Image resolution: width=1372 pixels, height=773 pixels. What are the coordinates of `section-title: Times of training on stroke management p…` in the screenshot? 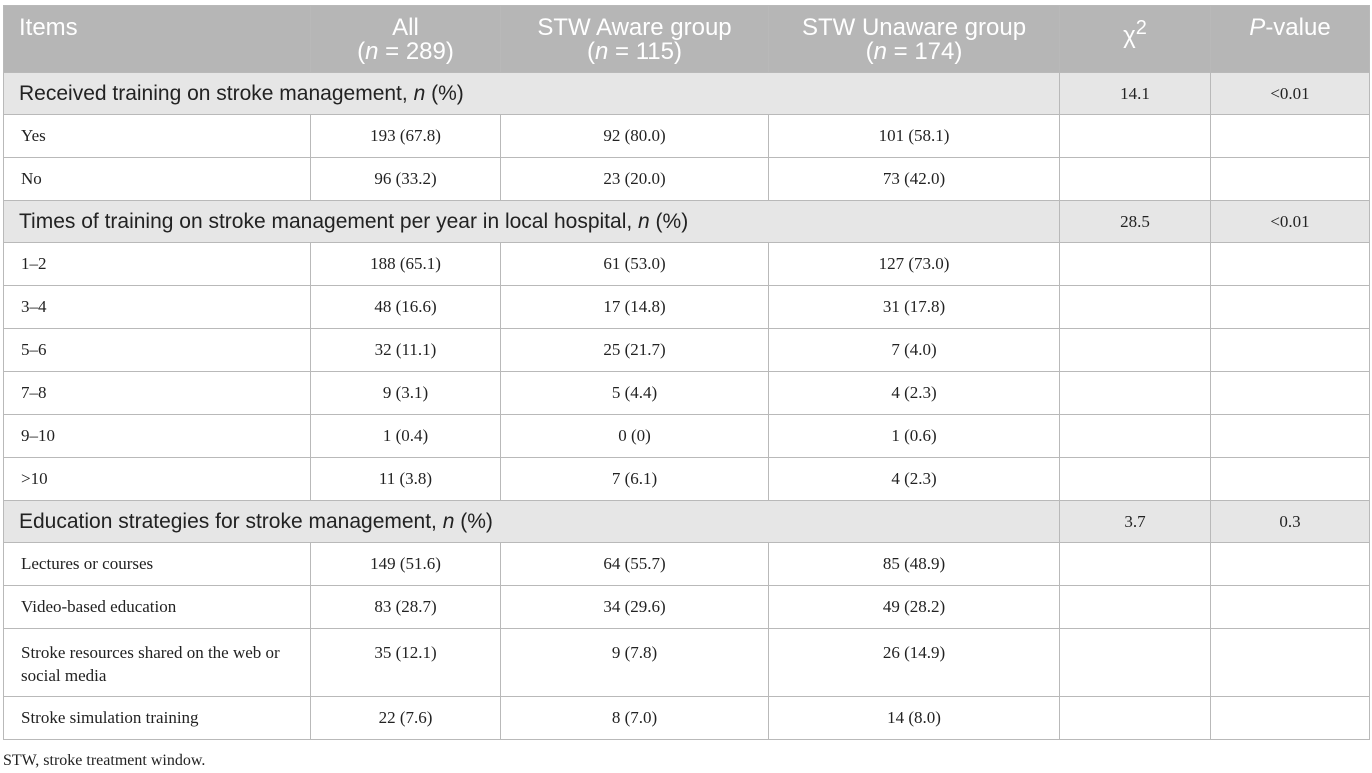 It's located at (531, 221).